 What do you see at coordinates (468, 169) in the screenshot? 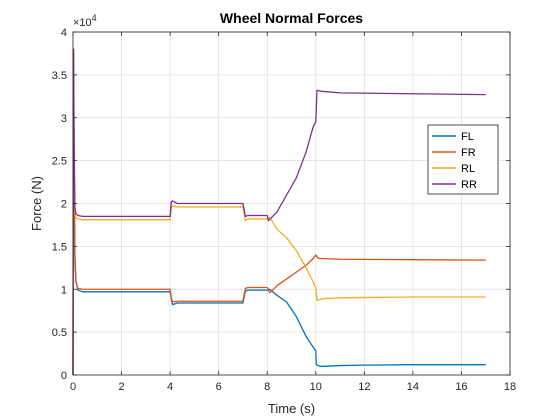
I see `legend-entry-rl: RL` at bounding box center [468, 169].